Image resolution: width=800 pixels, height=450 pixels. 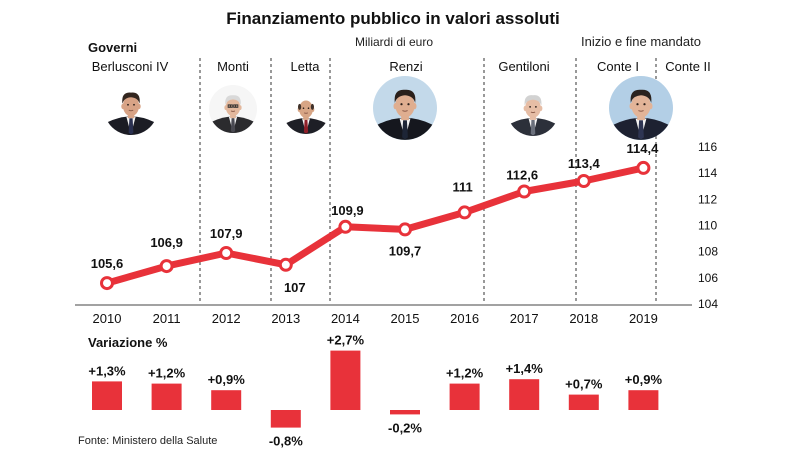 What do you see at coordinates (306, 66) in the screenshot?
I see `government-name-letta: Letta` at bounding box center [306, 66].